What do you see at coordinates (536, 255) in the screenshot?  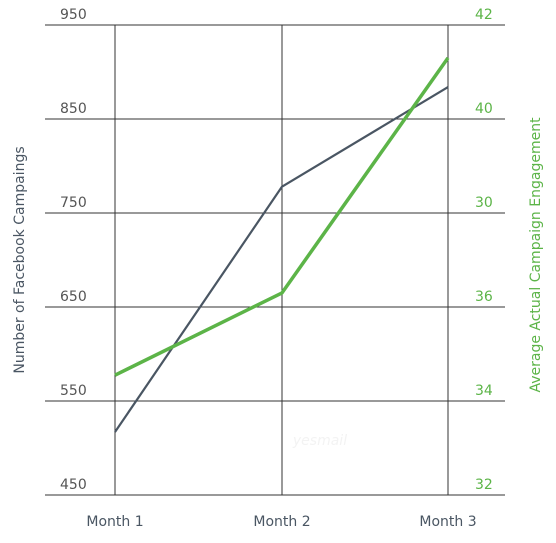 I see `y2-axis-label: Average Actual Campaign Engagement` at bounding box center [536, 255].